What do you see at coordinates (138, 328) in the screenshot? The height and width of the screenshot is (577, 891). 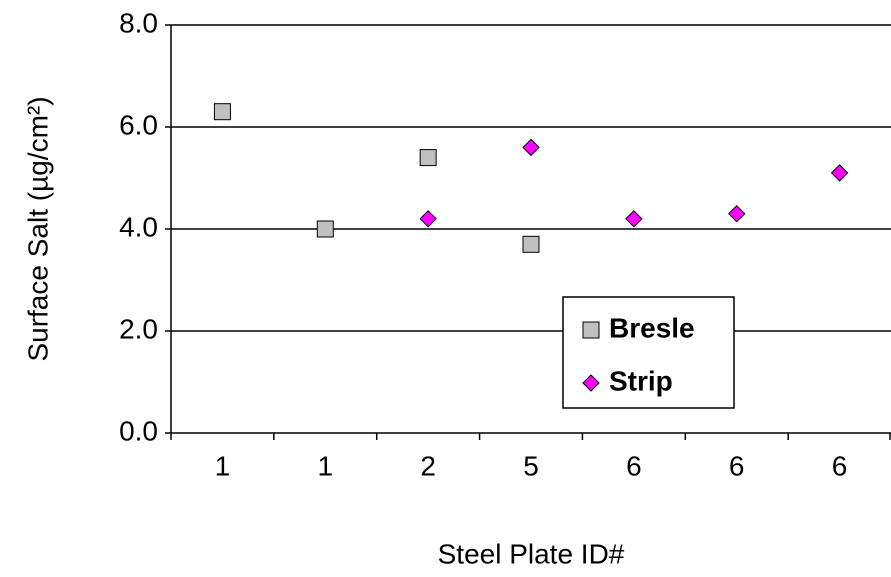 I see `y-tick-label: 2.0` at bounding box center [138, 328].